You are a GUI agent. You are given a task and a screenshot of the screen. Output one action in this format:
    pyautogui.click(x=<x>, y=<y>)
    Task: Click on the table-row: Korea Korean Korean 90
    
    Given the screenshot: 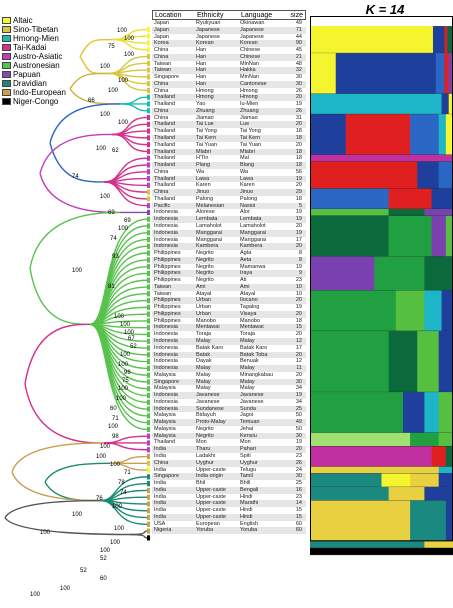 What is the action you would take?
    pyautogui.click(x=229, y=44)
    